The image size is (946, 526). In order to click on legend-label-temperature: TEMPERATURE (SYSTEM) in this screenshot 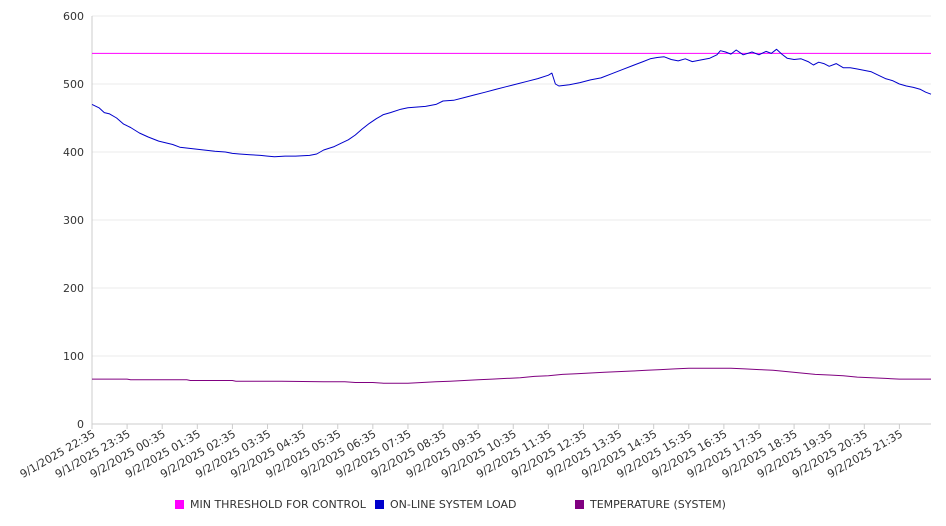, I will do `click(658, 504)`.